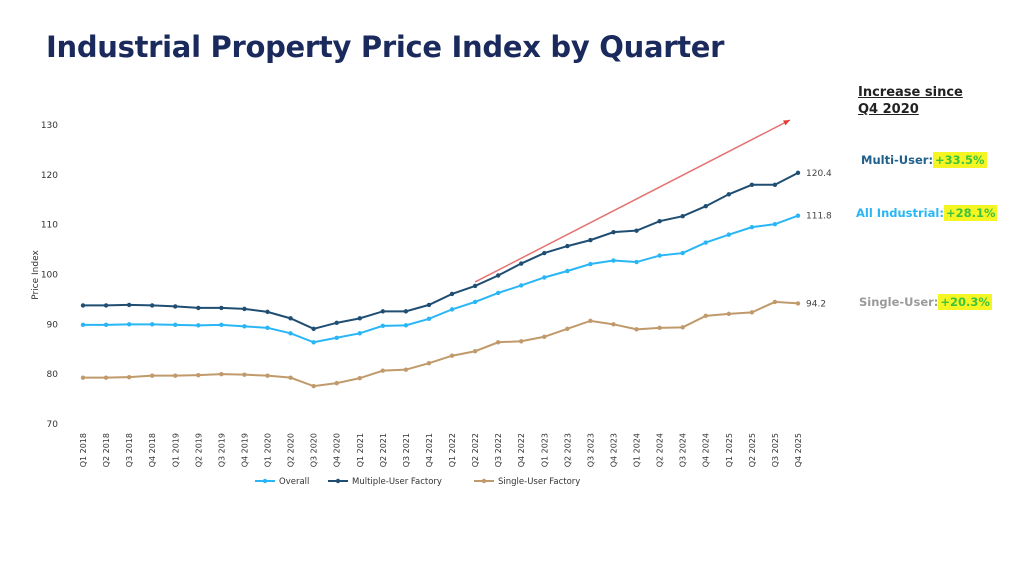  What do you see at coordinates (53, 325) in the screenshot?
I see `y-tick-label: 90` at bounding box center [53, 325].